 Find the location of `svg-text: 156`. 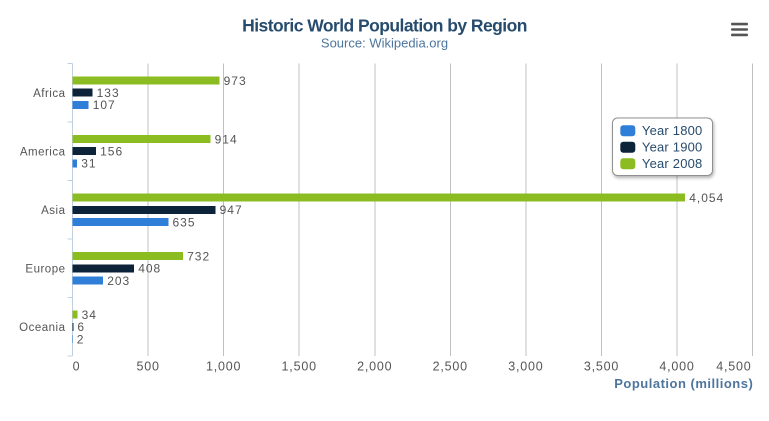

svg-text: 156 is located at coordinates (111, 152).